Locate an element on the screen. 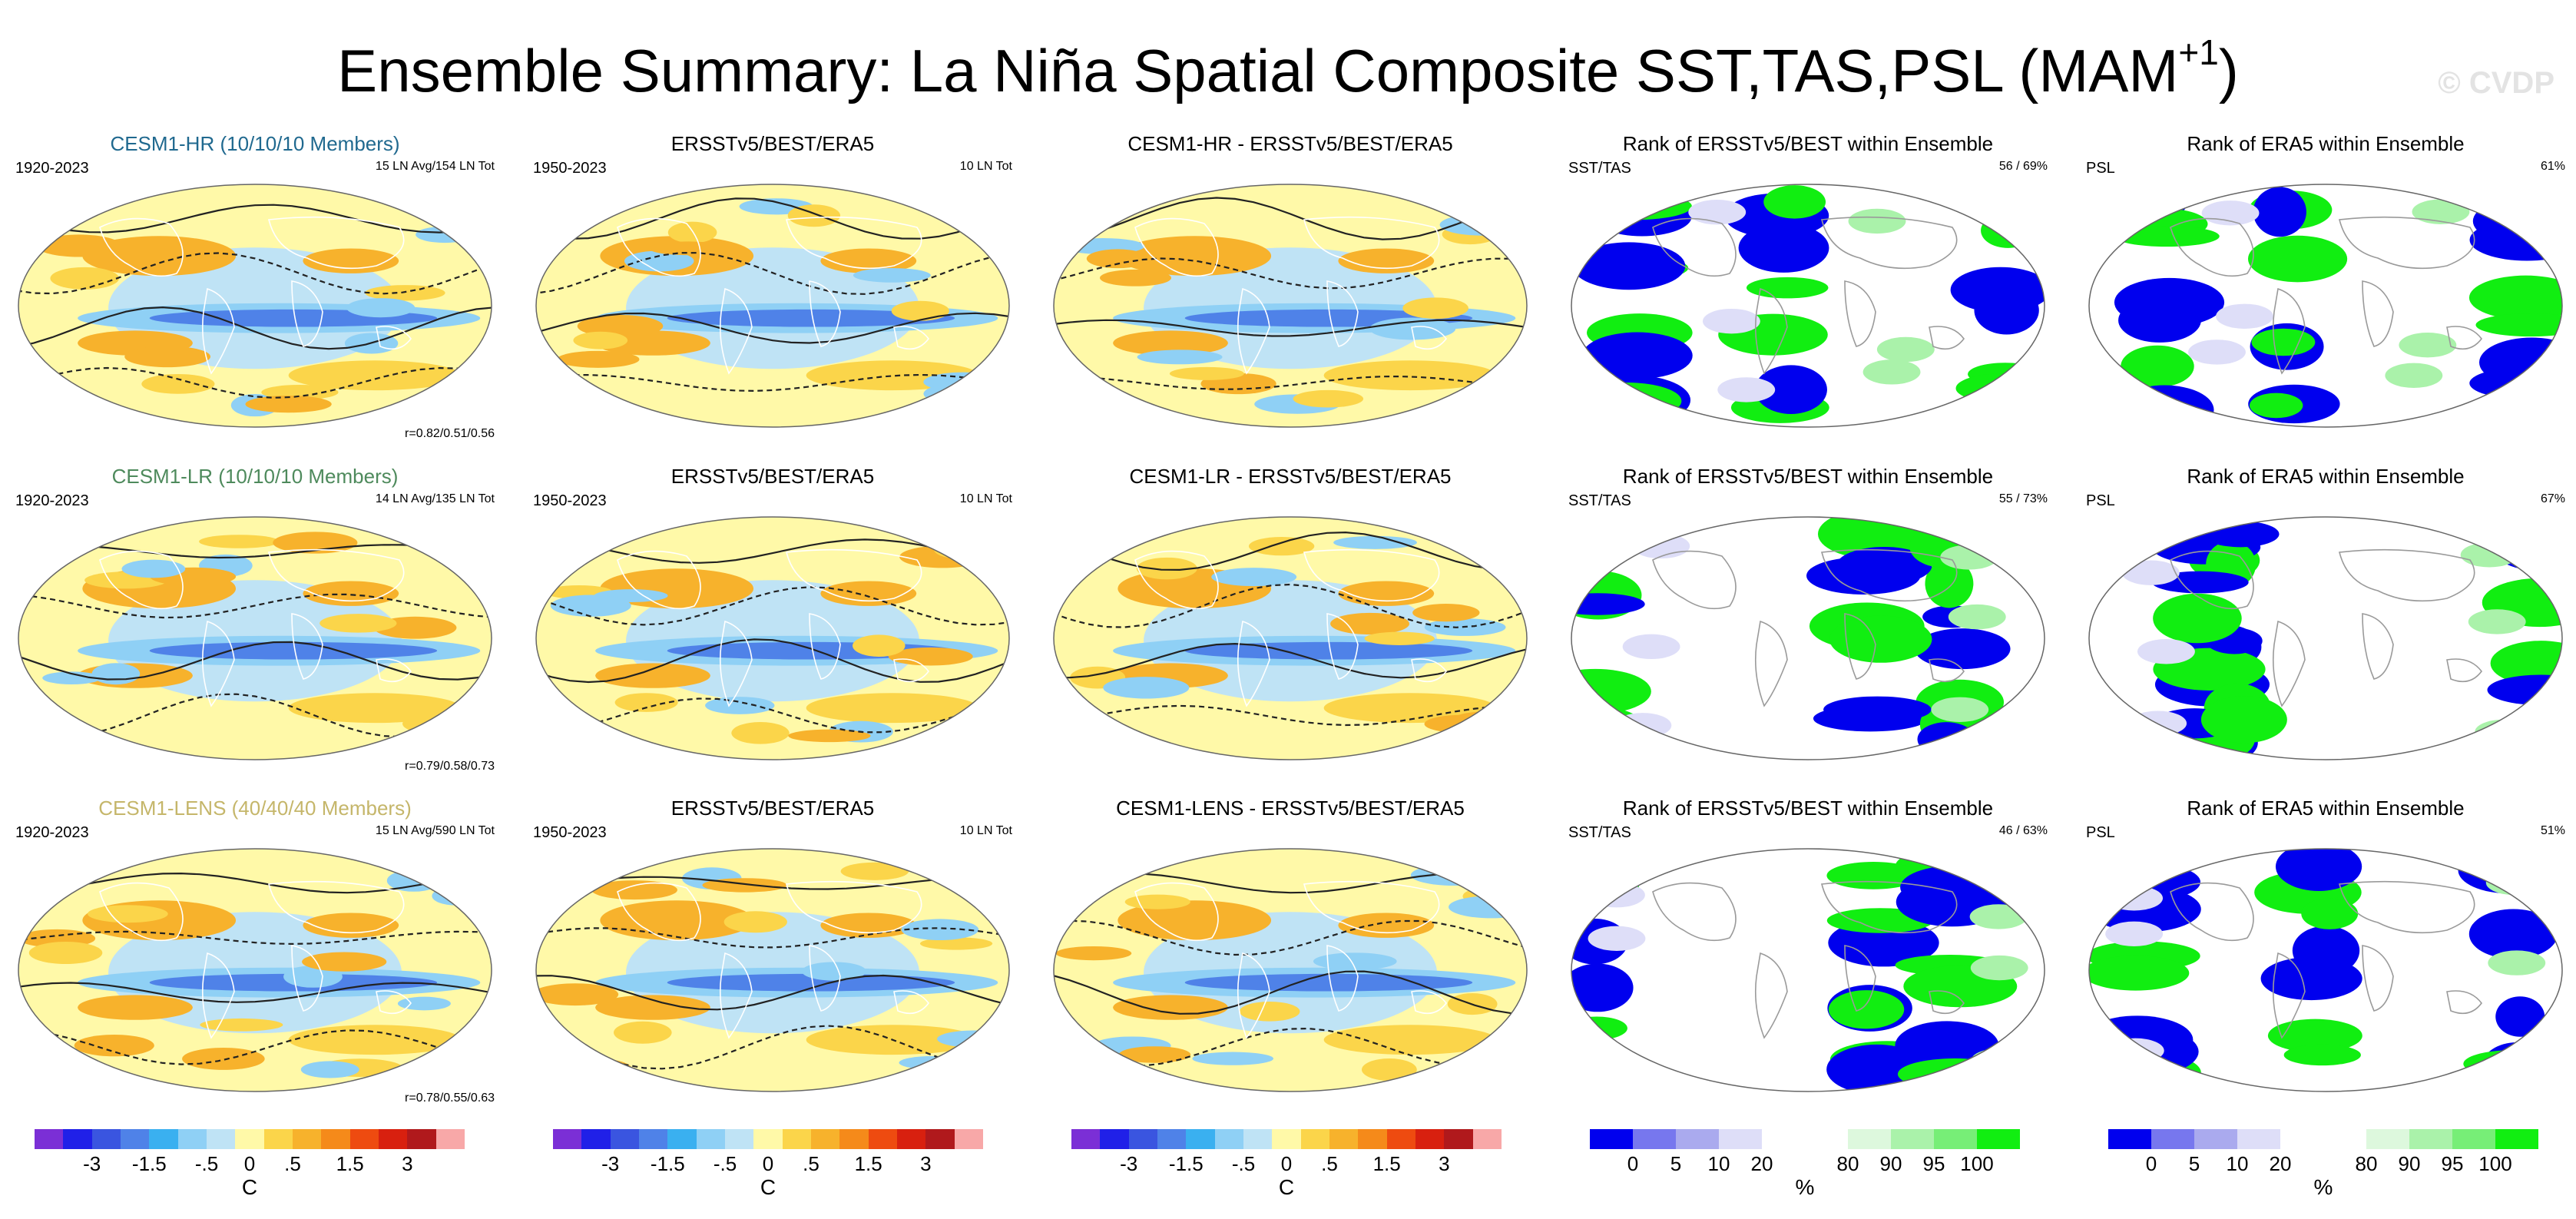 The image size is (2576, 1219). panel-title: CESM1-HR - ERSSTv5/BEST/ERA5 is located at coordinates (1290, 143).